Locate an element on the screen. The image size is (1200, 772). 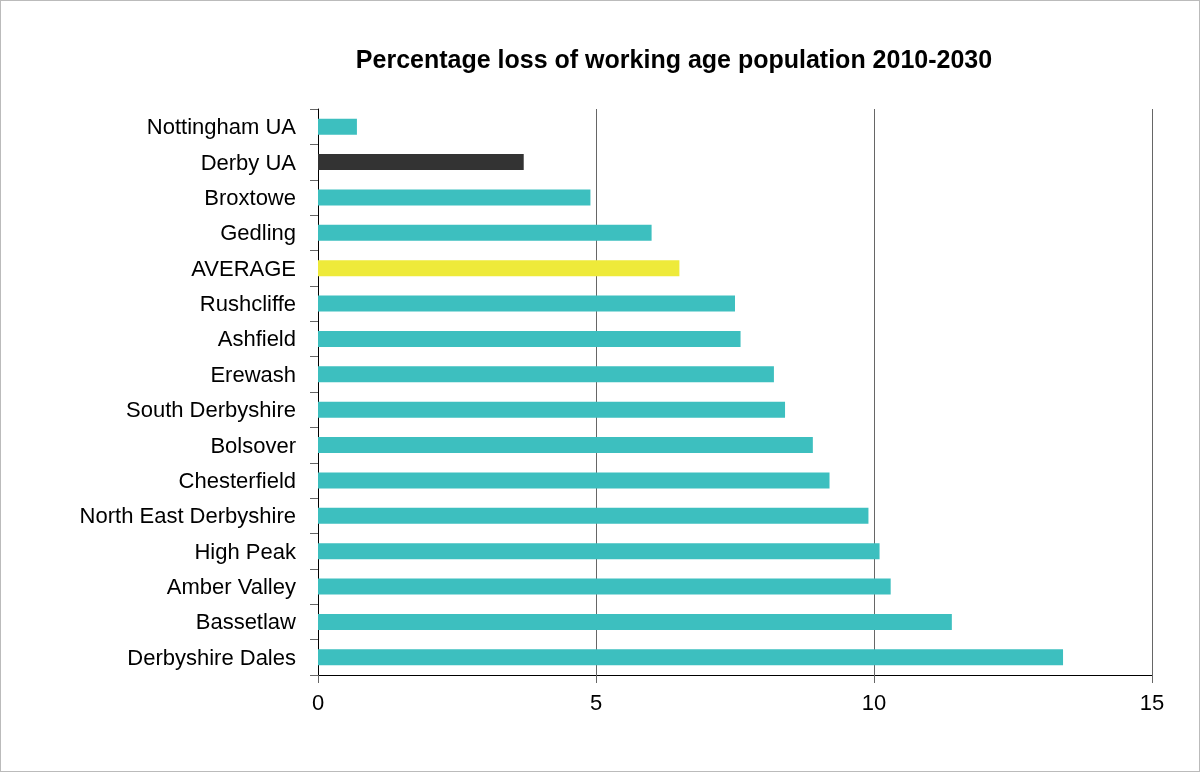
y-tick-label: Derby UA is located at coordinates (248, 162).